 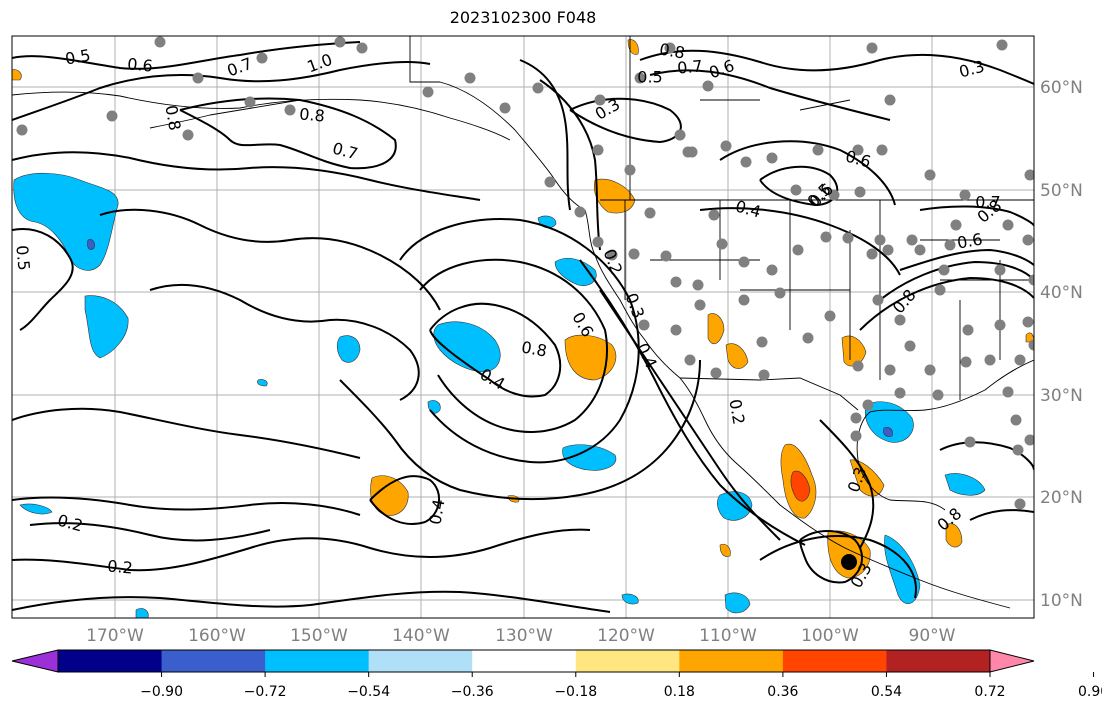 What do you see at coordinates (319, 636) in the screenshot?
I see `lon-tick-label: 150°W` at bounding box center [319, 636].